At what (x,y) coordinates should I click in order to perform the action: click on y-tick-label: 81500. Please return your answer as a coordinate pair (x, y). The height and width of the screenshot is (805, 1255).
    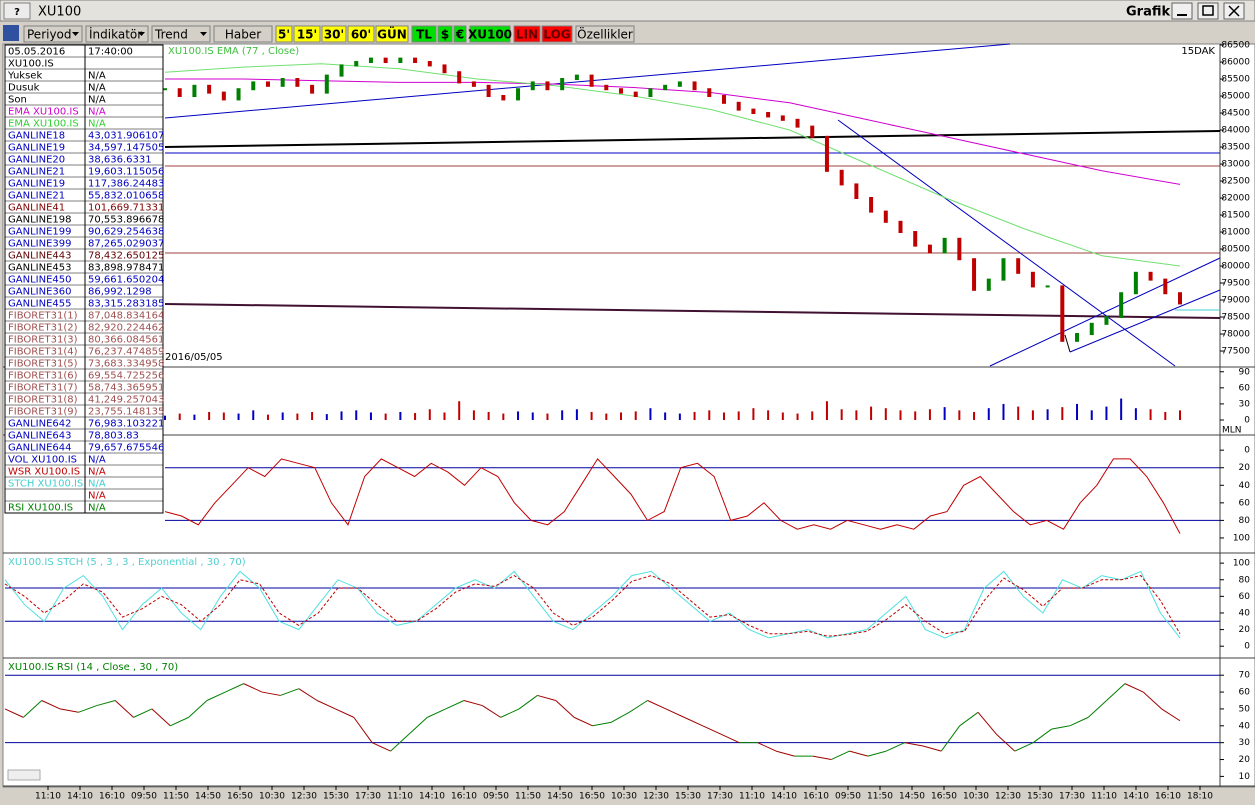
    Looking at the image, I should click on (1235, 216).